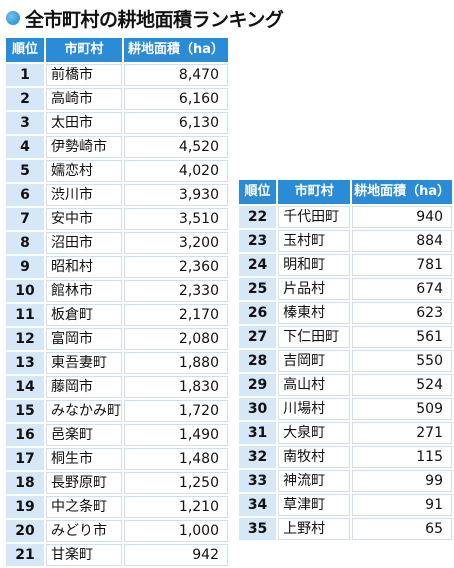 This screenshot has height=568, width=454. I want to click on val-cell: 1,720, so click(176, 411).